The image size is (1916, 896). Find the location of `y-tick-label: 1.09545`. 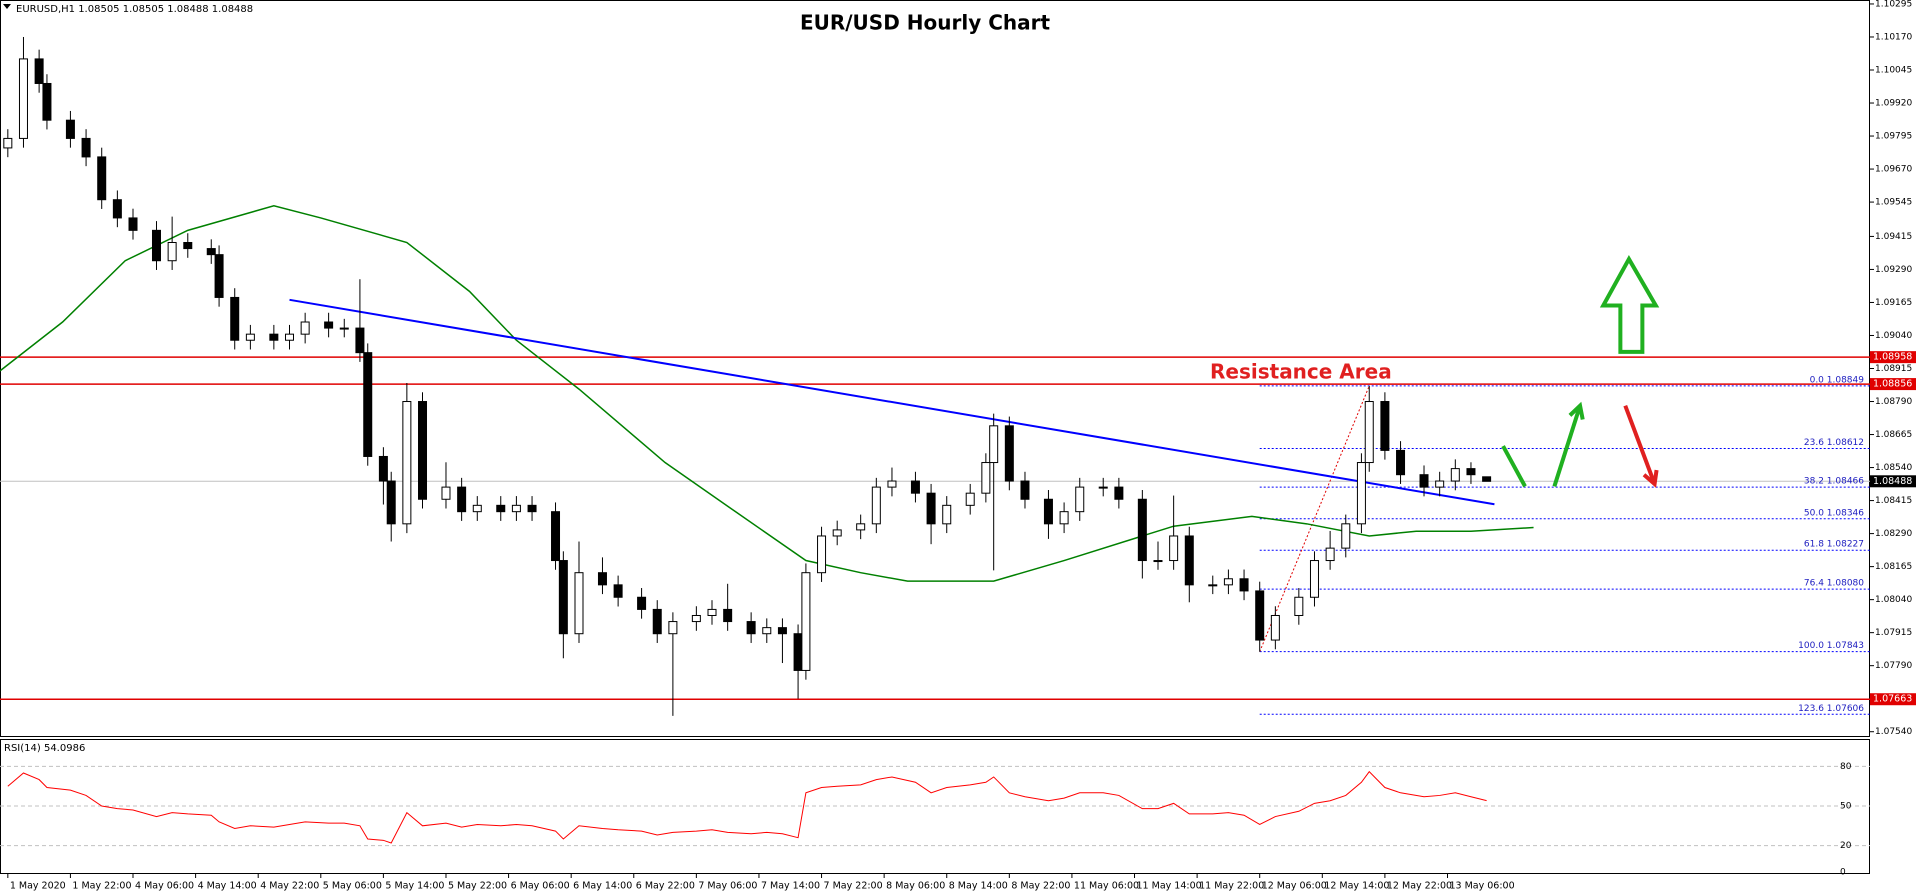

y-tick-label: 1.09545 is located at coordinates (1893, 203).